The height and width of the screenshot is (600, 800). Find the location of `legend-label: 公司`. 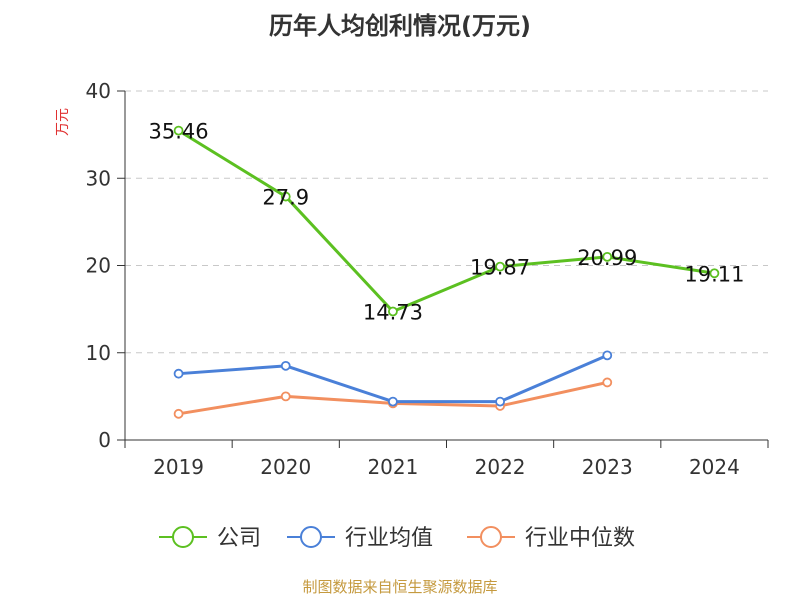

legend-label: 公司 is located at coordinates (239, 538).